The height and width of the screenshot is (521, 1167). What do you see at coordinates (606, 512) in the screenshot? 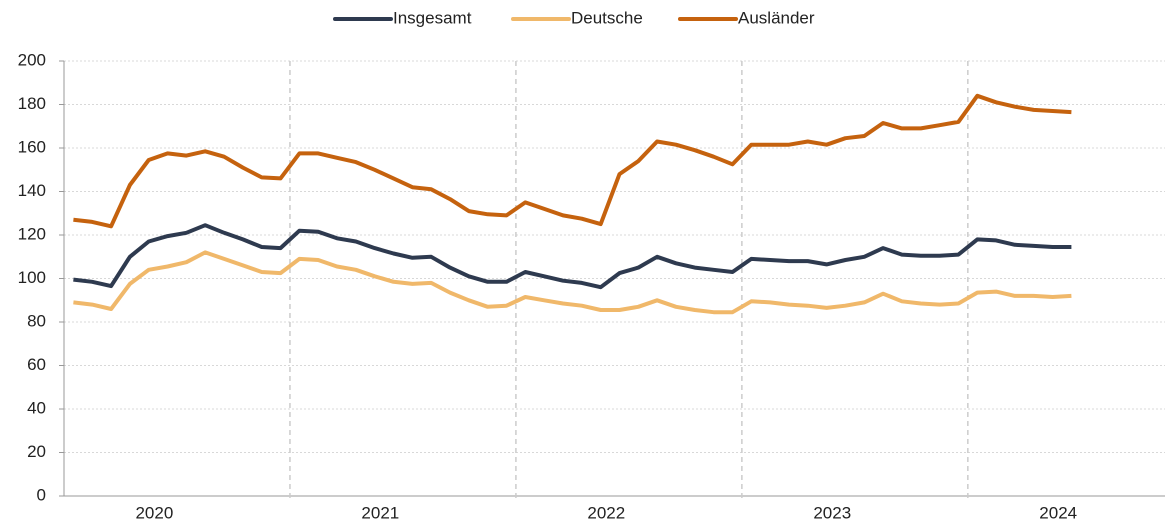
I see `x-tick-label: 2022` at bounding box center [606, 512].